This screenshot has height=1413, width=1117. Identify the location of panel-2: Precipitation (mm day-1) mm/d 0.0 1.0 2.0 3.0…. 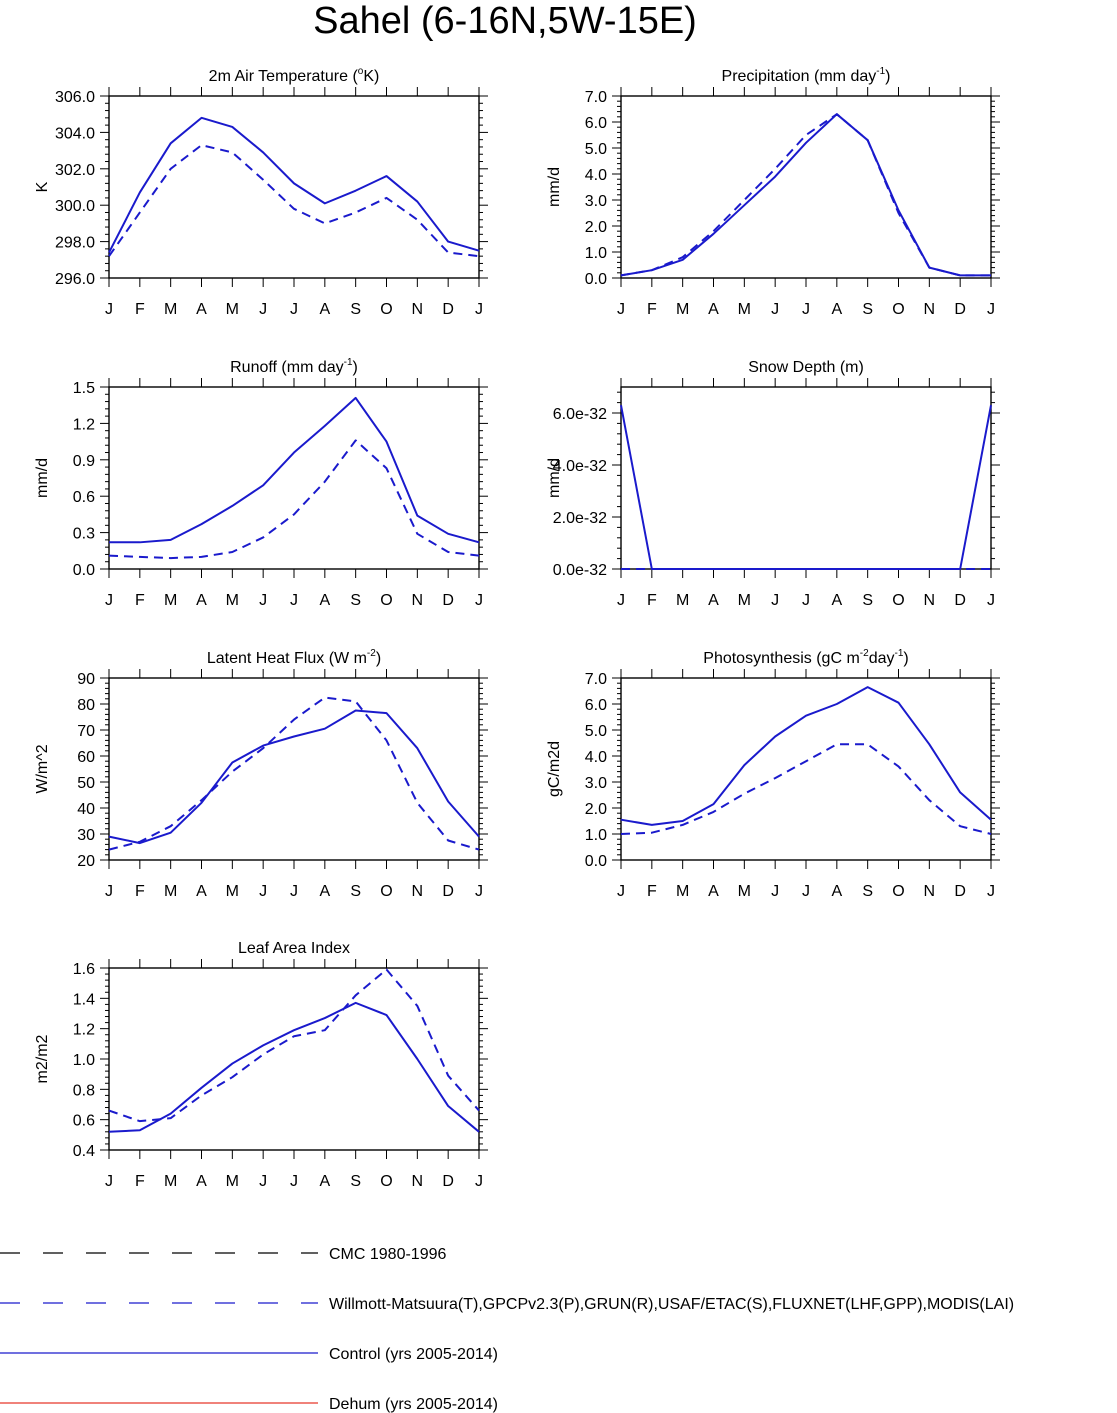
(773, 192).